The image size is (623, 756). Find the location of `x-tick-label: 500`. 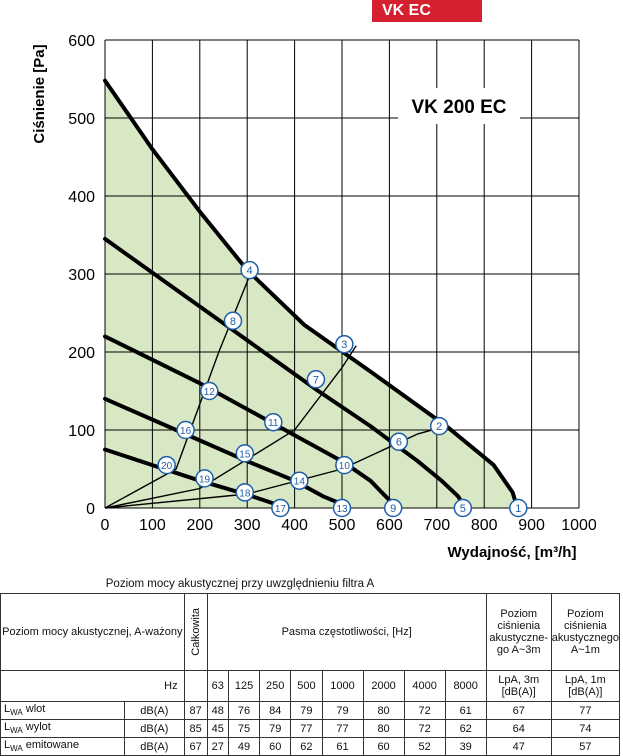

x-tick-label: 500 is located at coordinates (342, 525).